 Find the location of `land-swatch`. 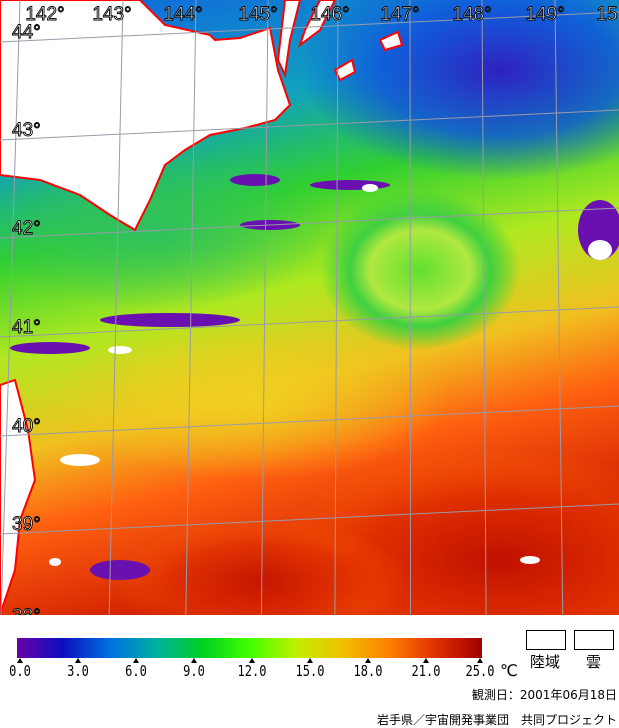

land-swatch is located at coordinates (546, 640).